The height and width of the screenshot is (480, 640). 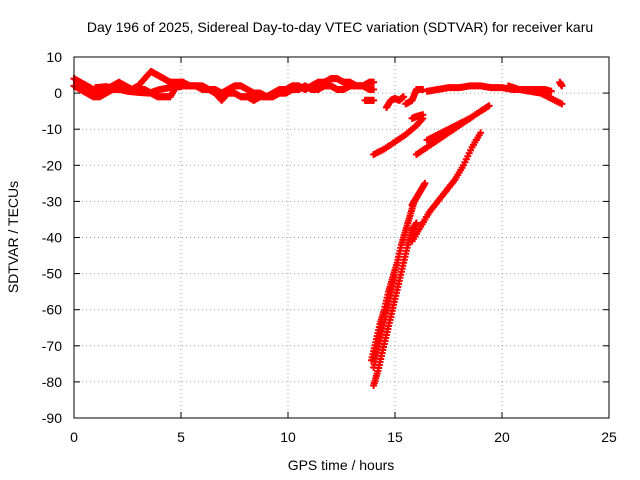 What do you see at coordinates (52, 346) in the screenshot?
I see `y-tick-label: -70` at bounding box center [52, 346].